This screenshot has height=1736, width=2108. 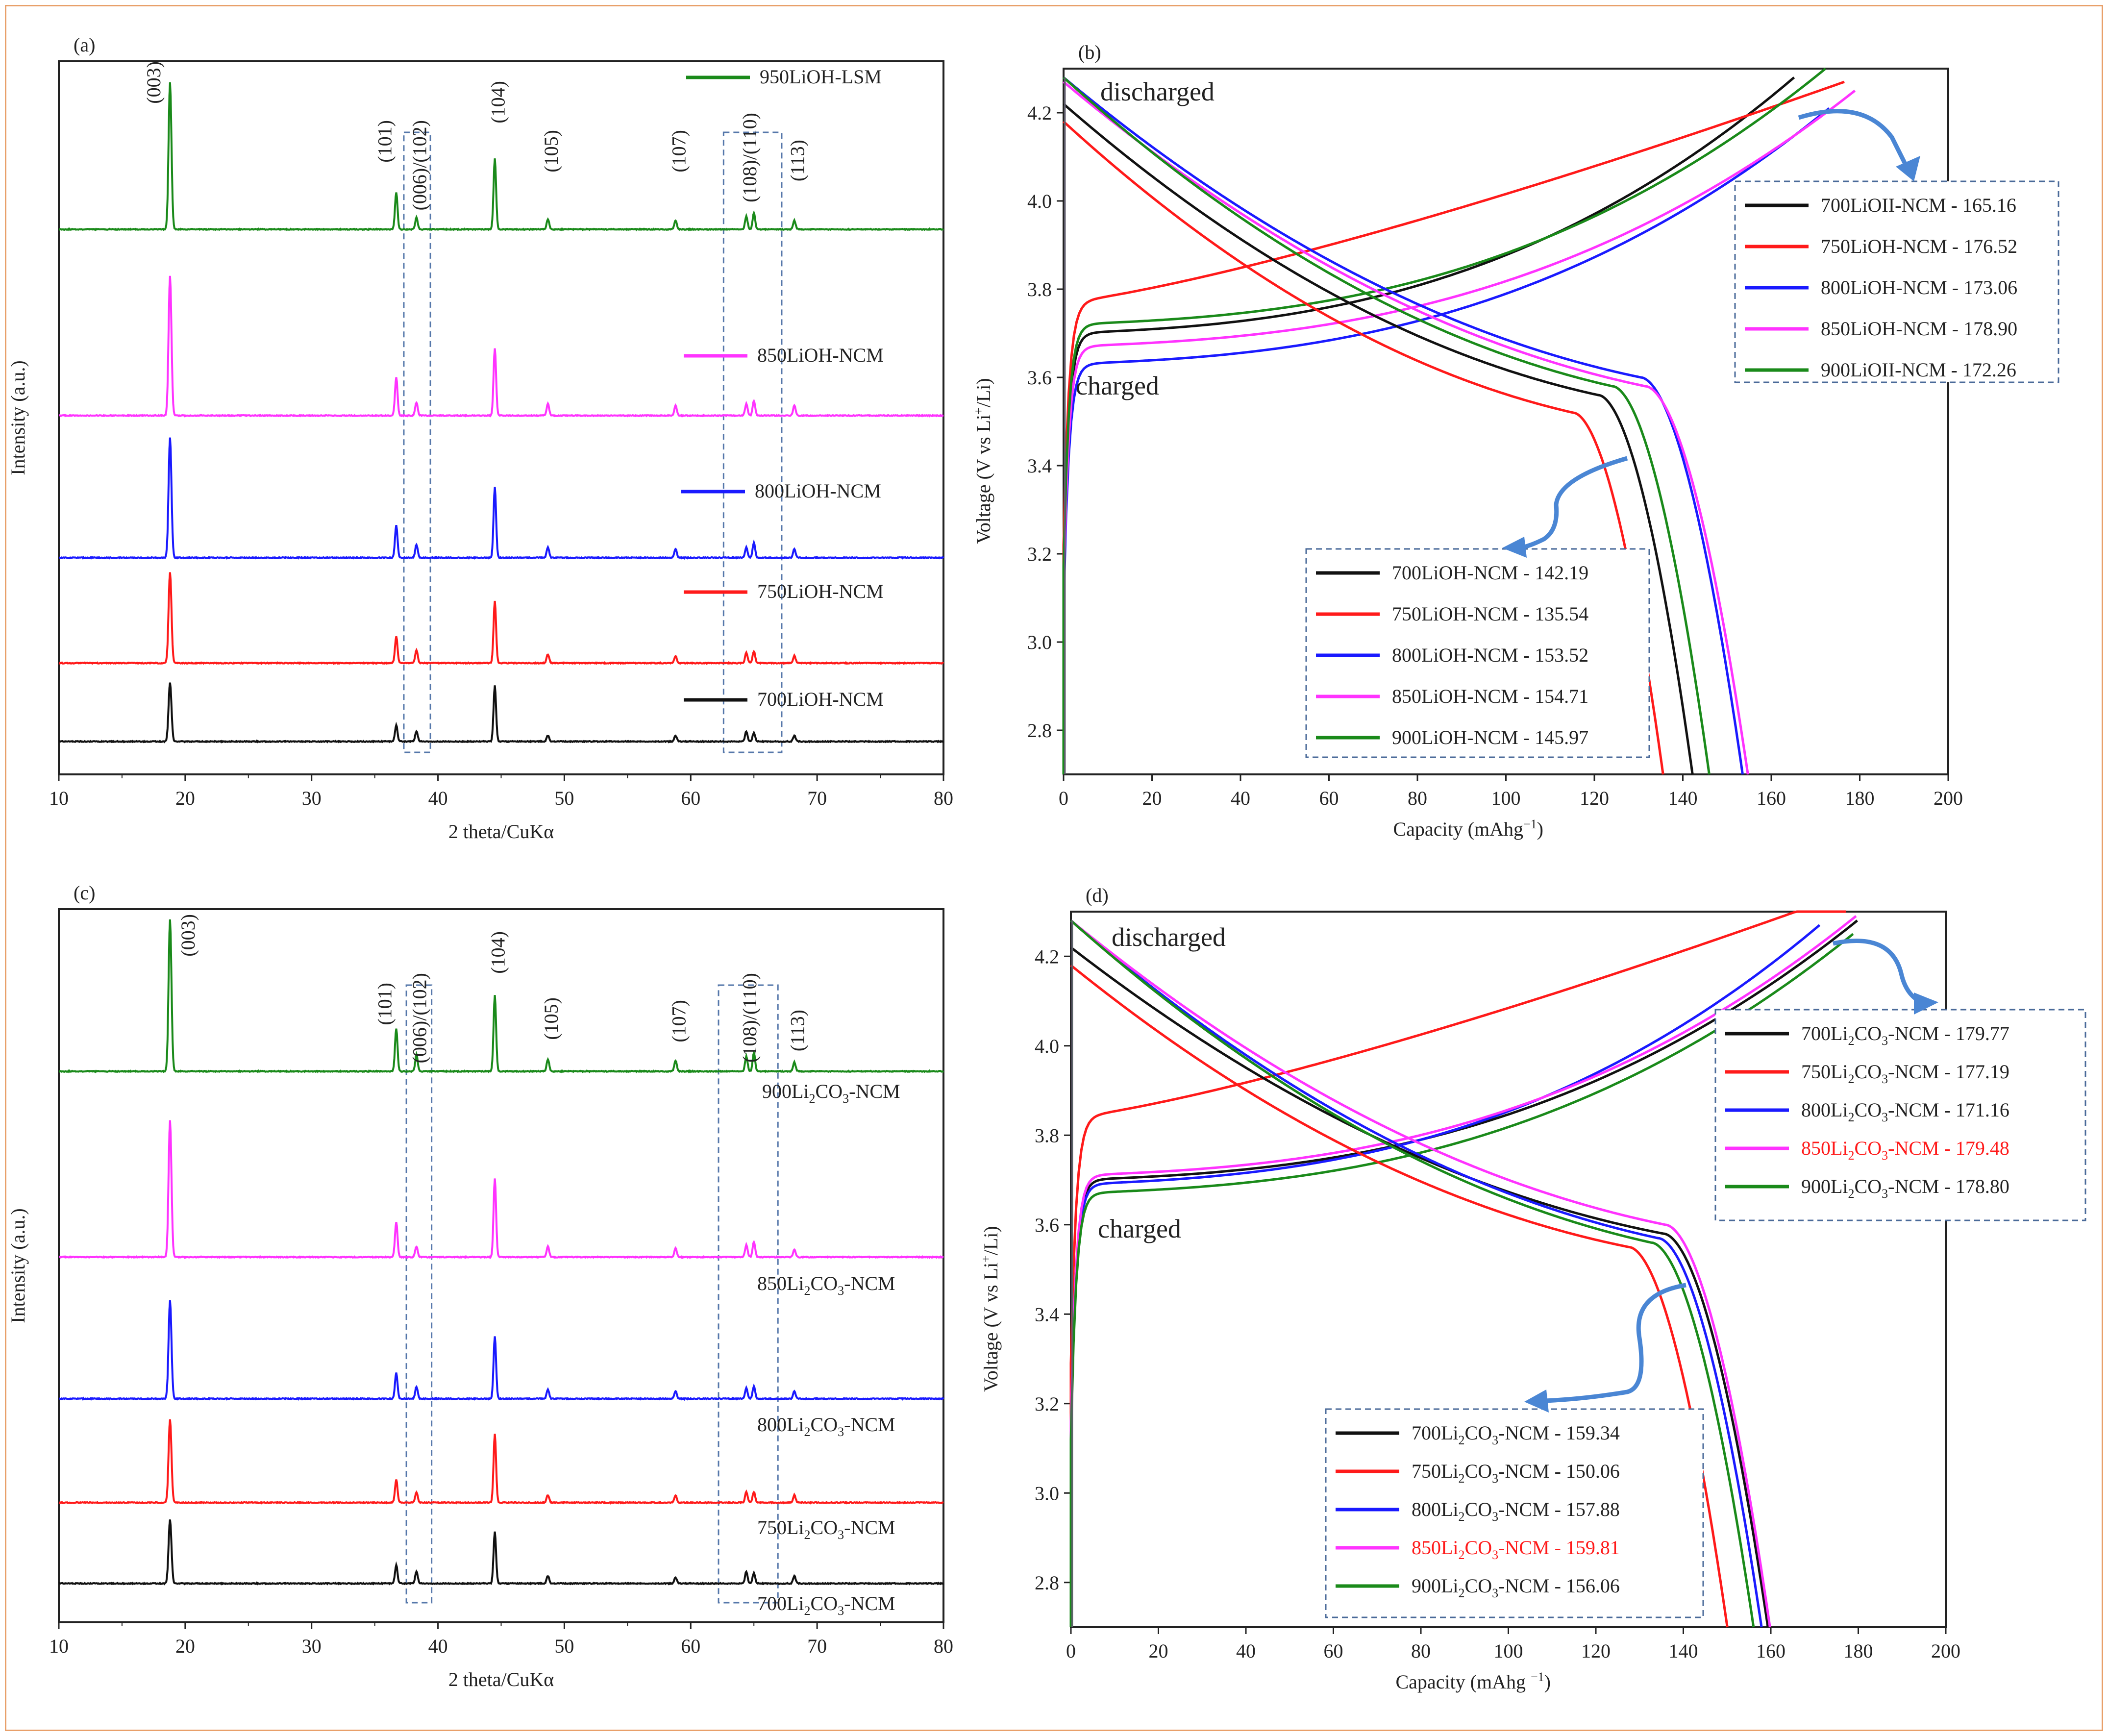 I want to click on peak-label: (003), so click(x=188, y=936).